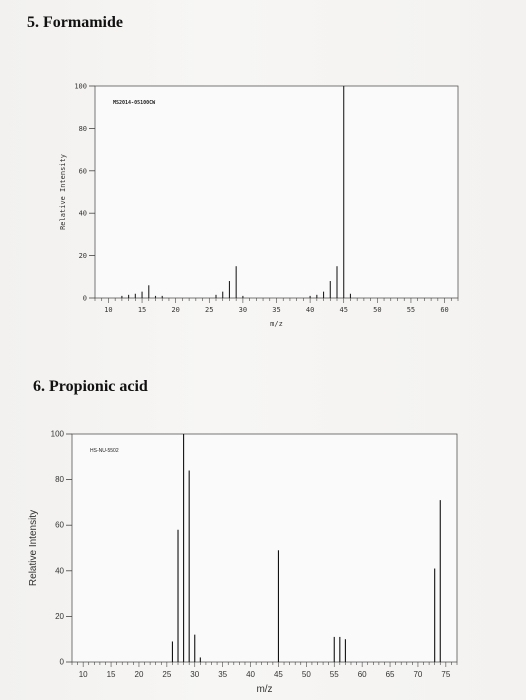 The width and height of the screenshot is (526, 700). I want to click on heading-propionic-acid: 6. Propionic acid, so click(90, 386).